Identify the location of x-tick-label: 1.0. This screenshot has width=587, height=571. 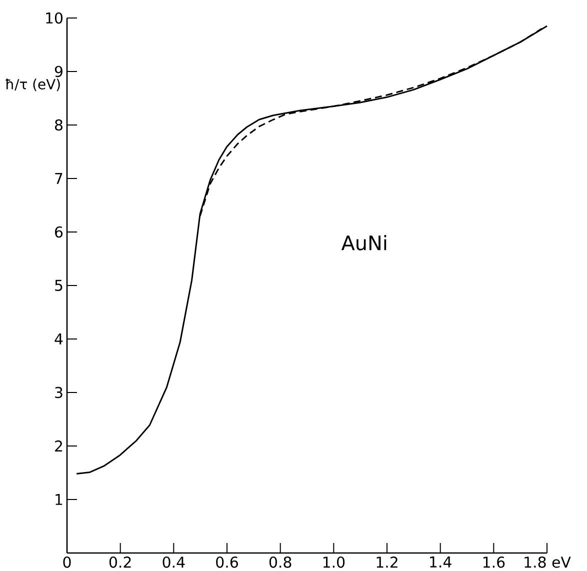
(334, 562).